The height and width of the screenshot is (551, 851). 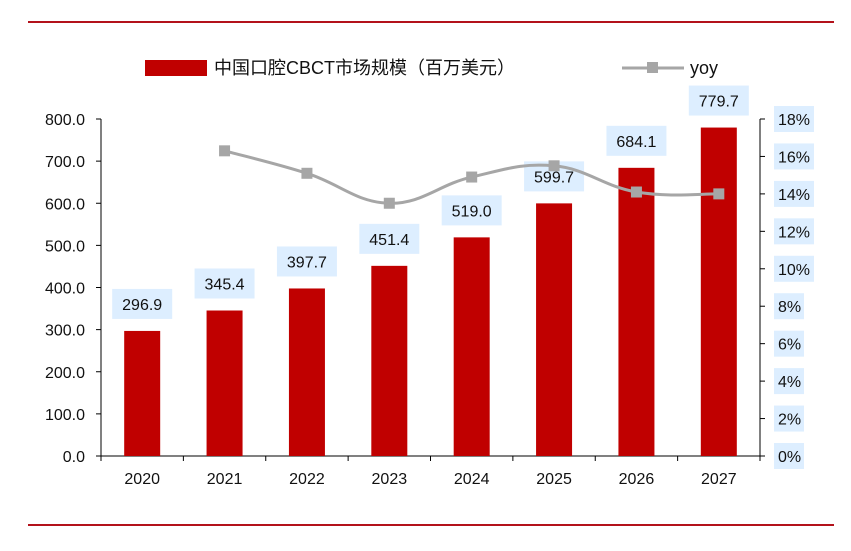 I want to click on y-right-tick-label: 2%, so click(x=789, y=420).